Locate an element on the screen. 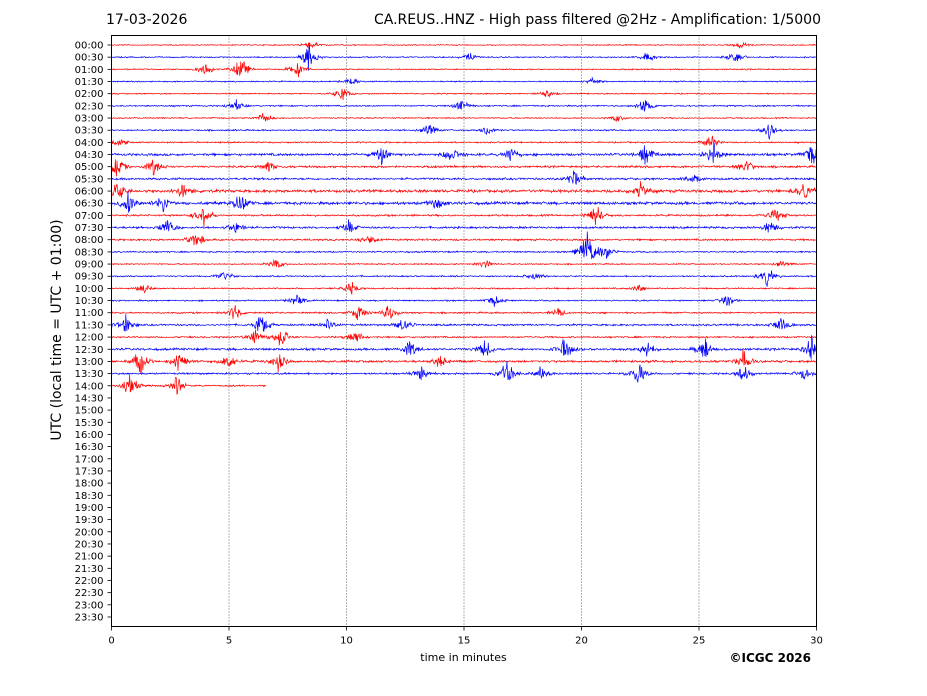 This screenshot has height=696, width=927. y-tick-label: 16:00 is located at coordinates (89, 435).